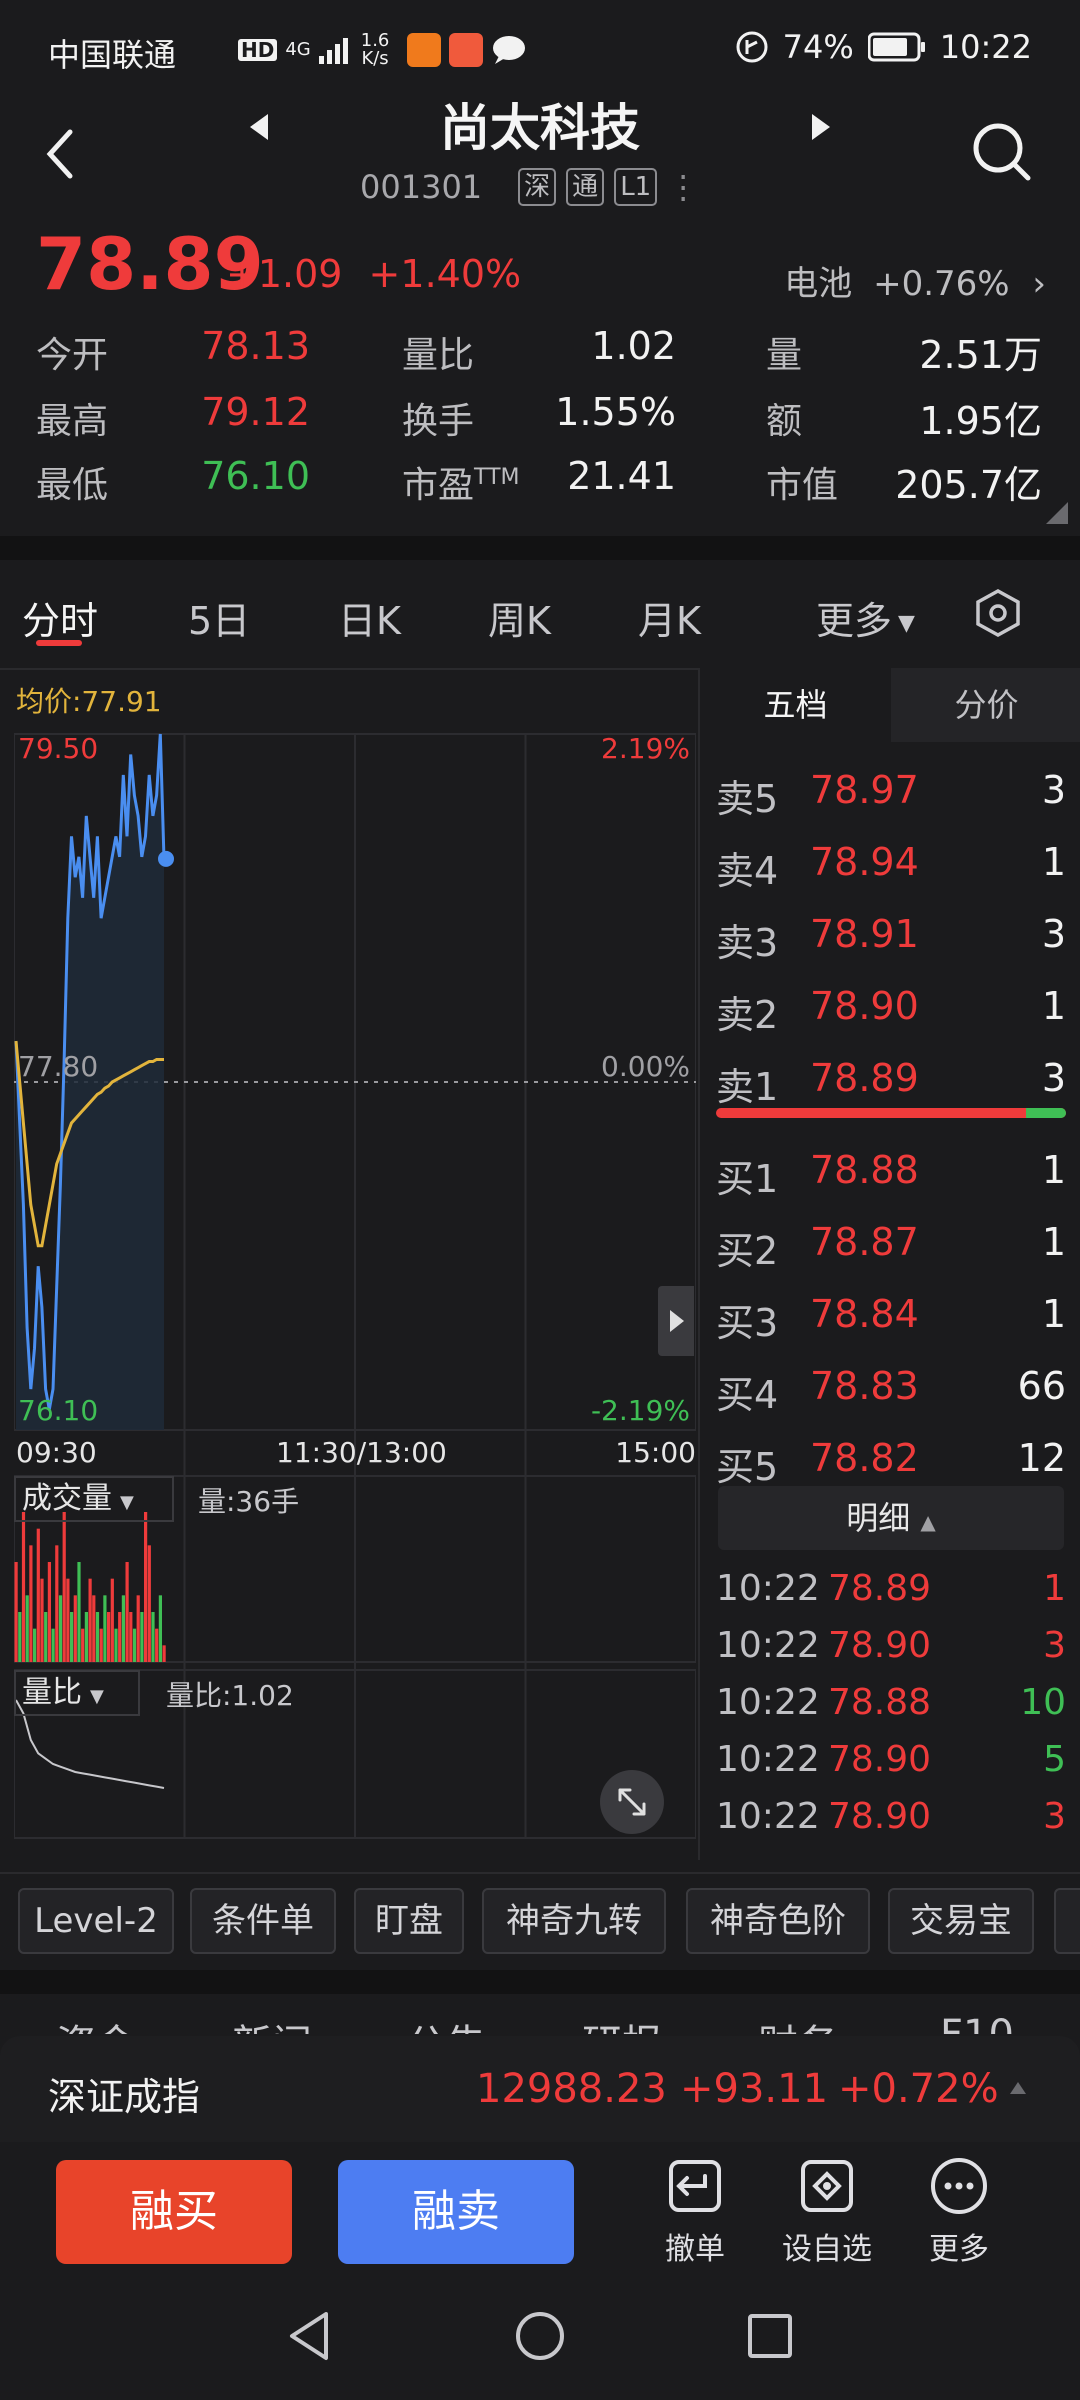  What do you see at coordinates (1067, 1921) in the screenshot?
I see `chip-overflow` at bounding box center [1067, 1921].